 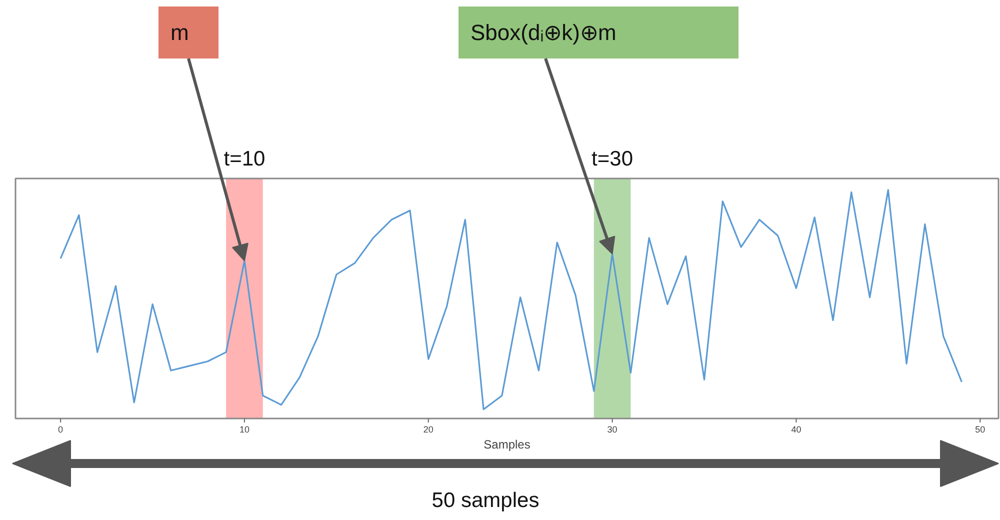 I want to click on x-tick-label: 50, so click(x=980, y=429).